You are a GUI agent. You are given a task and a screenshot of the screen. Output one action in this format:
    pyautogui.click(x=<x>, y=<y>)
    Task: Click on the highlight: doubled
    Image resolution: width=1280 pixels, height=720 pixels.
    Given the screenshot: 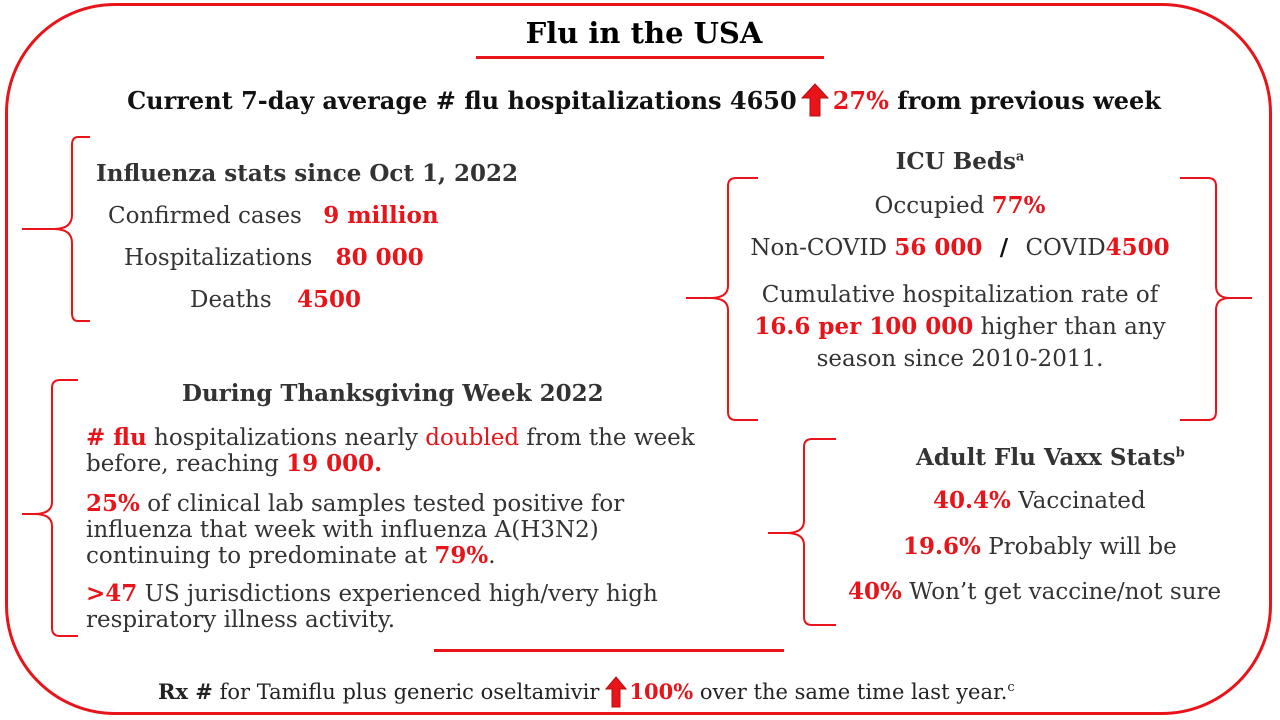 What is the action you would take?
    pyautogui.click(x=472, y=438)
    